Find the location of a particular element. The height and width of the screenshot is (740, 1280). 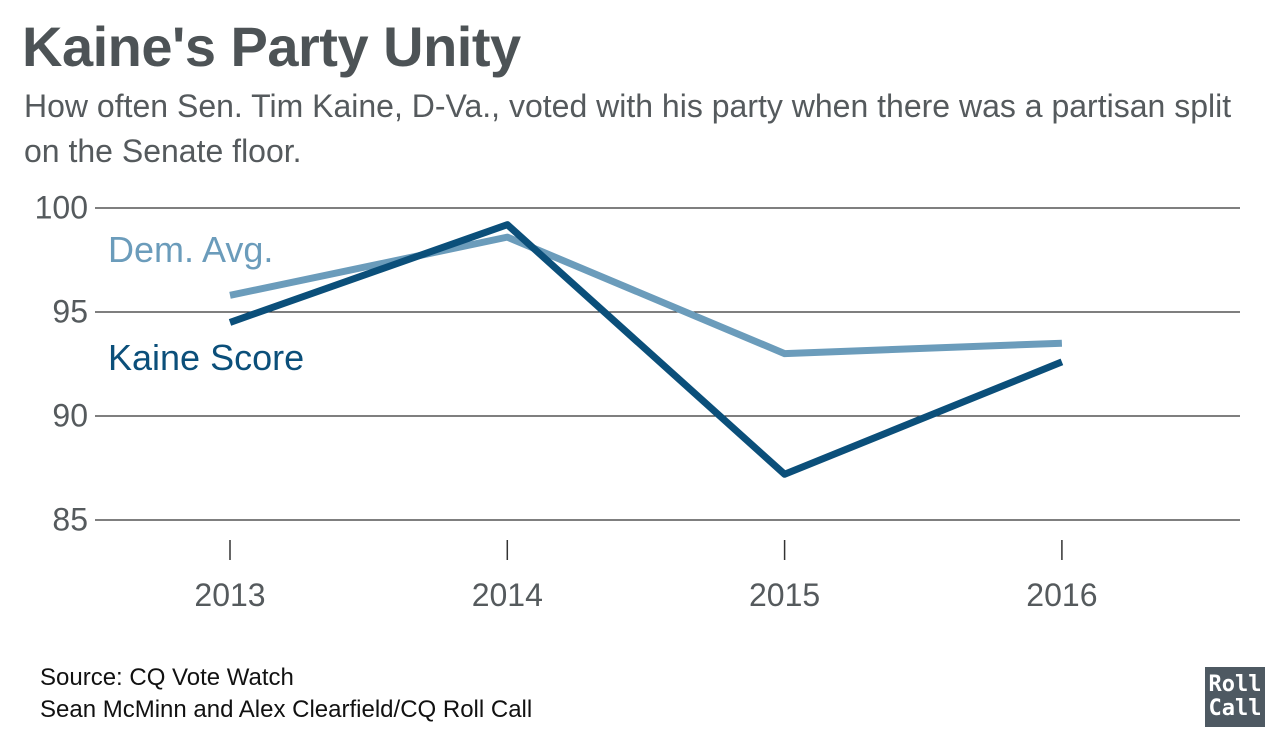

y-axis-labels: 85 90 95 100 is located at coordinates (61, 363).